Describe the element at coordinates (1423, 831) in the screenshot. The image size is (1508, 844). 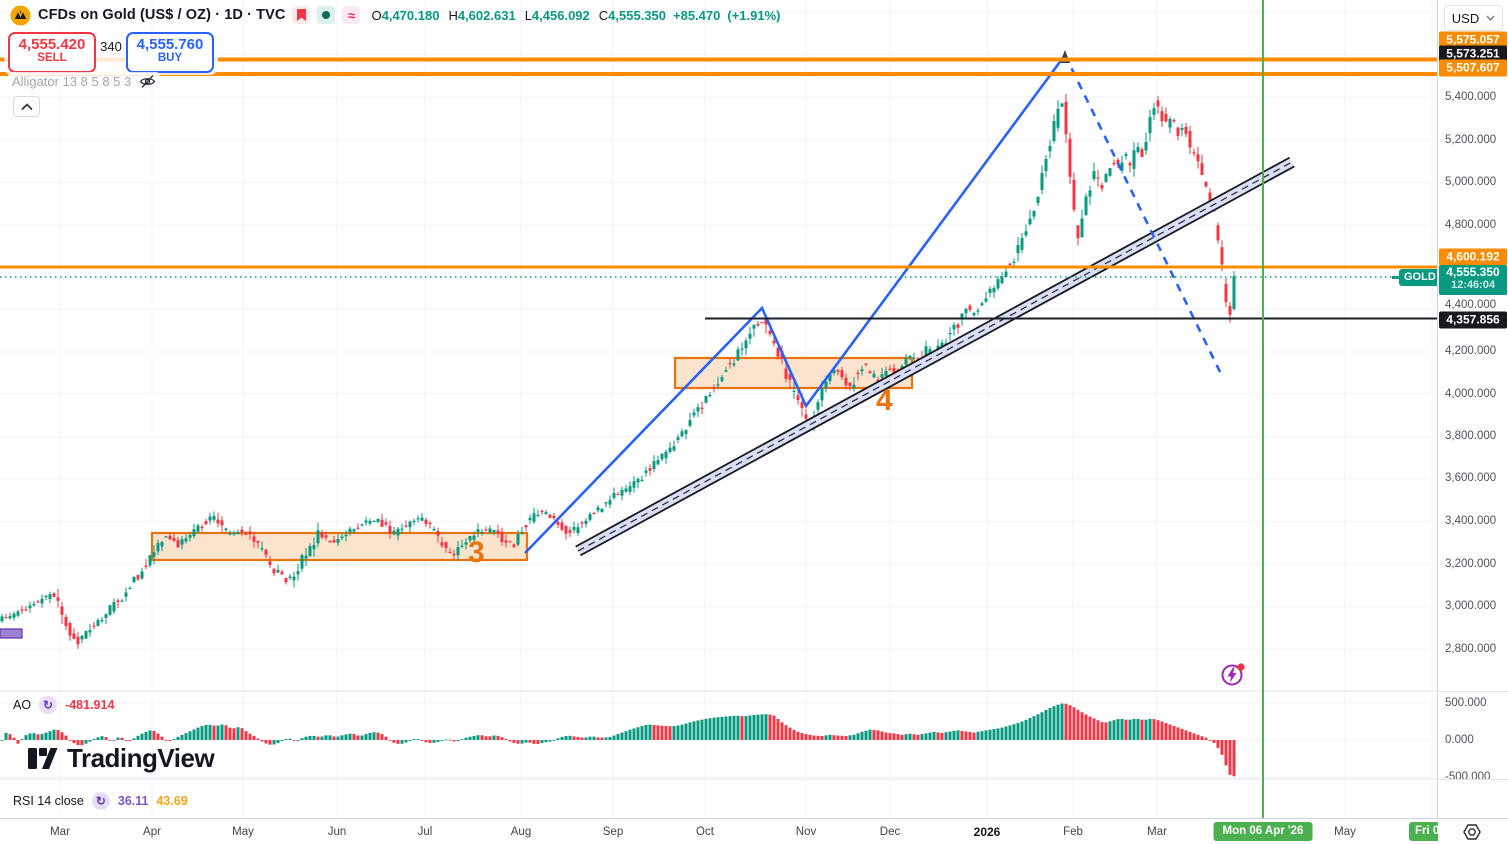
I see `date-badge-partial: Fri 0` at that location.